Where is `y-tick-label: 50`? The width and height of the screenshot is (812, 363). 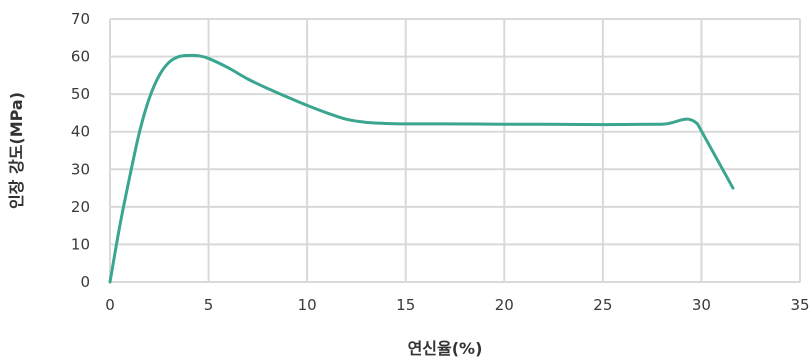
y-tick-label: 50 is located at coordinates (80, 94).